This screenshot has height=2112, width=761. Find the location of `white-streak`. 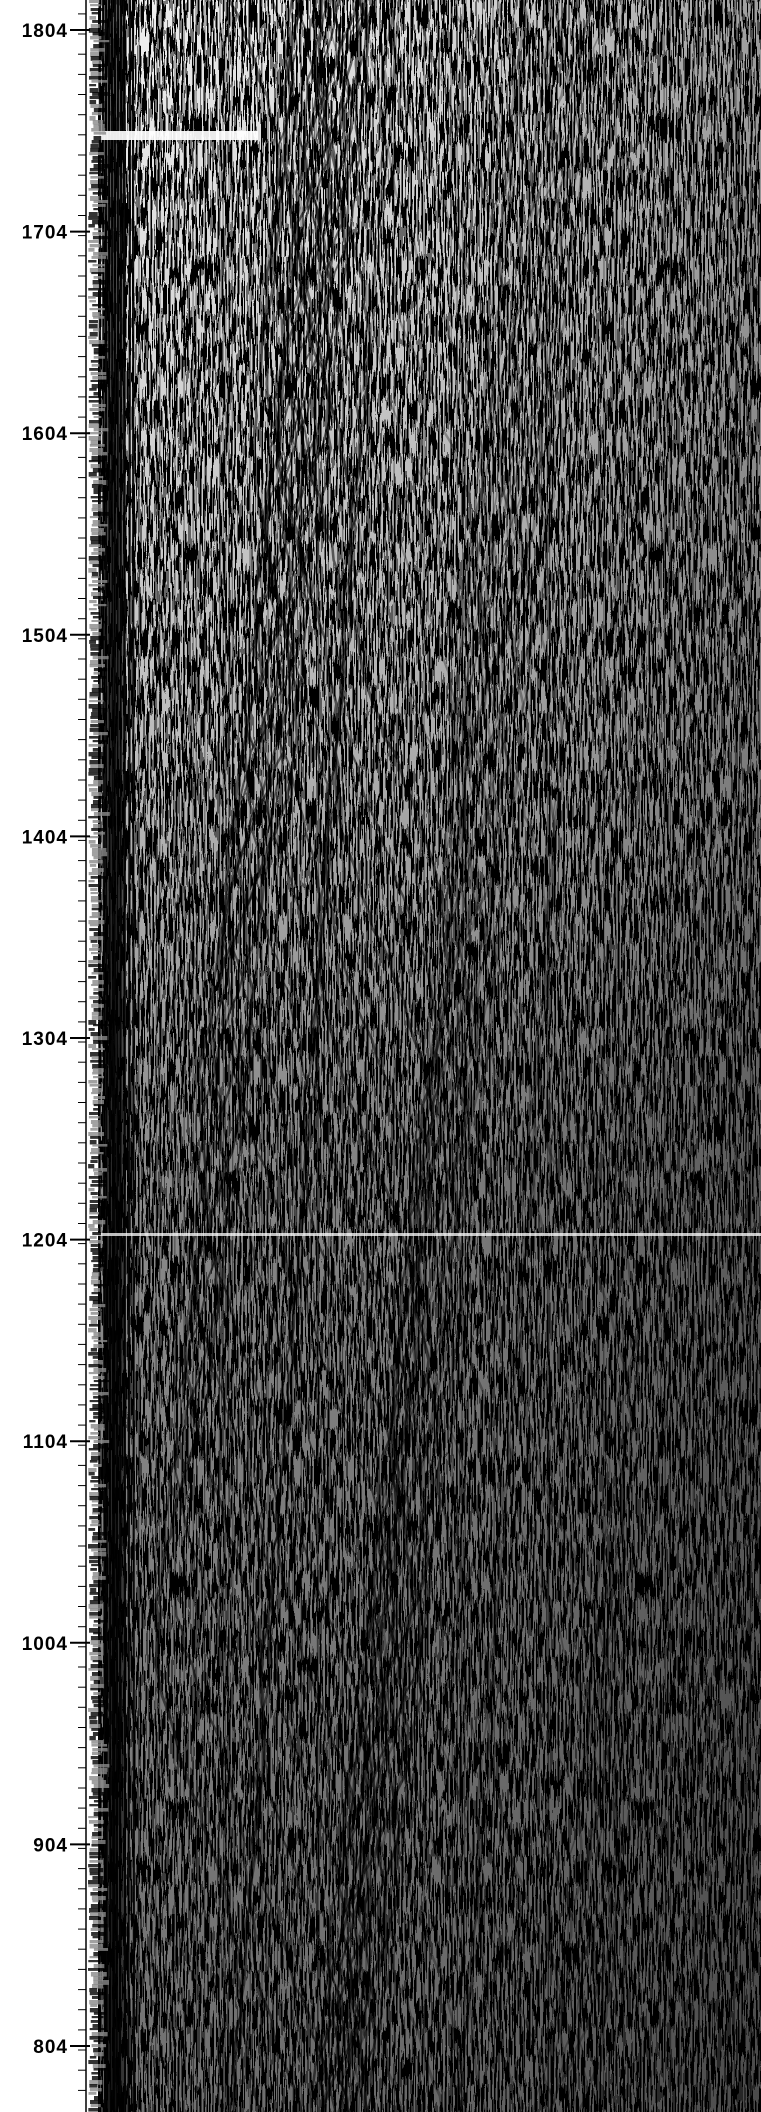

white-streak is located at coordinates (178, 135).